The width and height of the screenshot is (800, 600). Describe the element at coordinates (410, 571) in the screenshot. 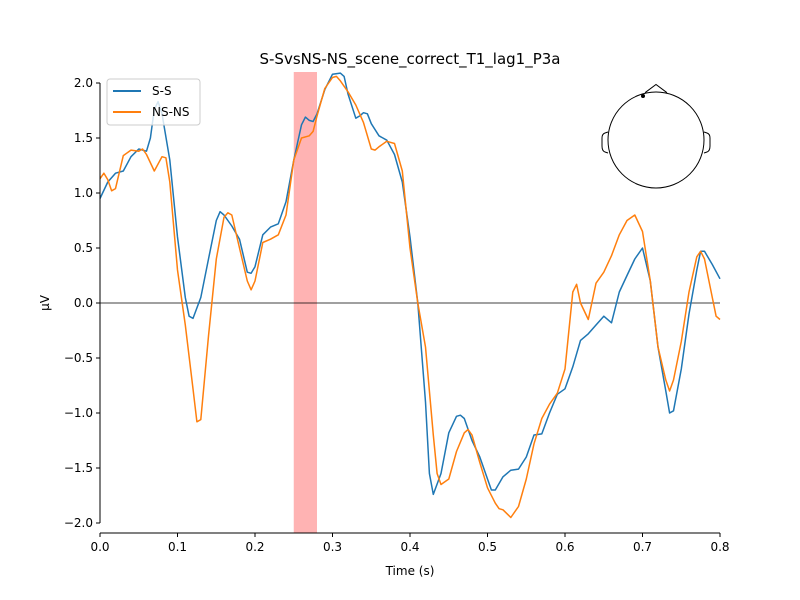

I see `x-axis-label: Time (s)` at that location.